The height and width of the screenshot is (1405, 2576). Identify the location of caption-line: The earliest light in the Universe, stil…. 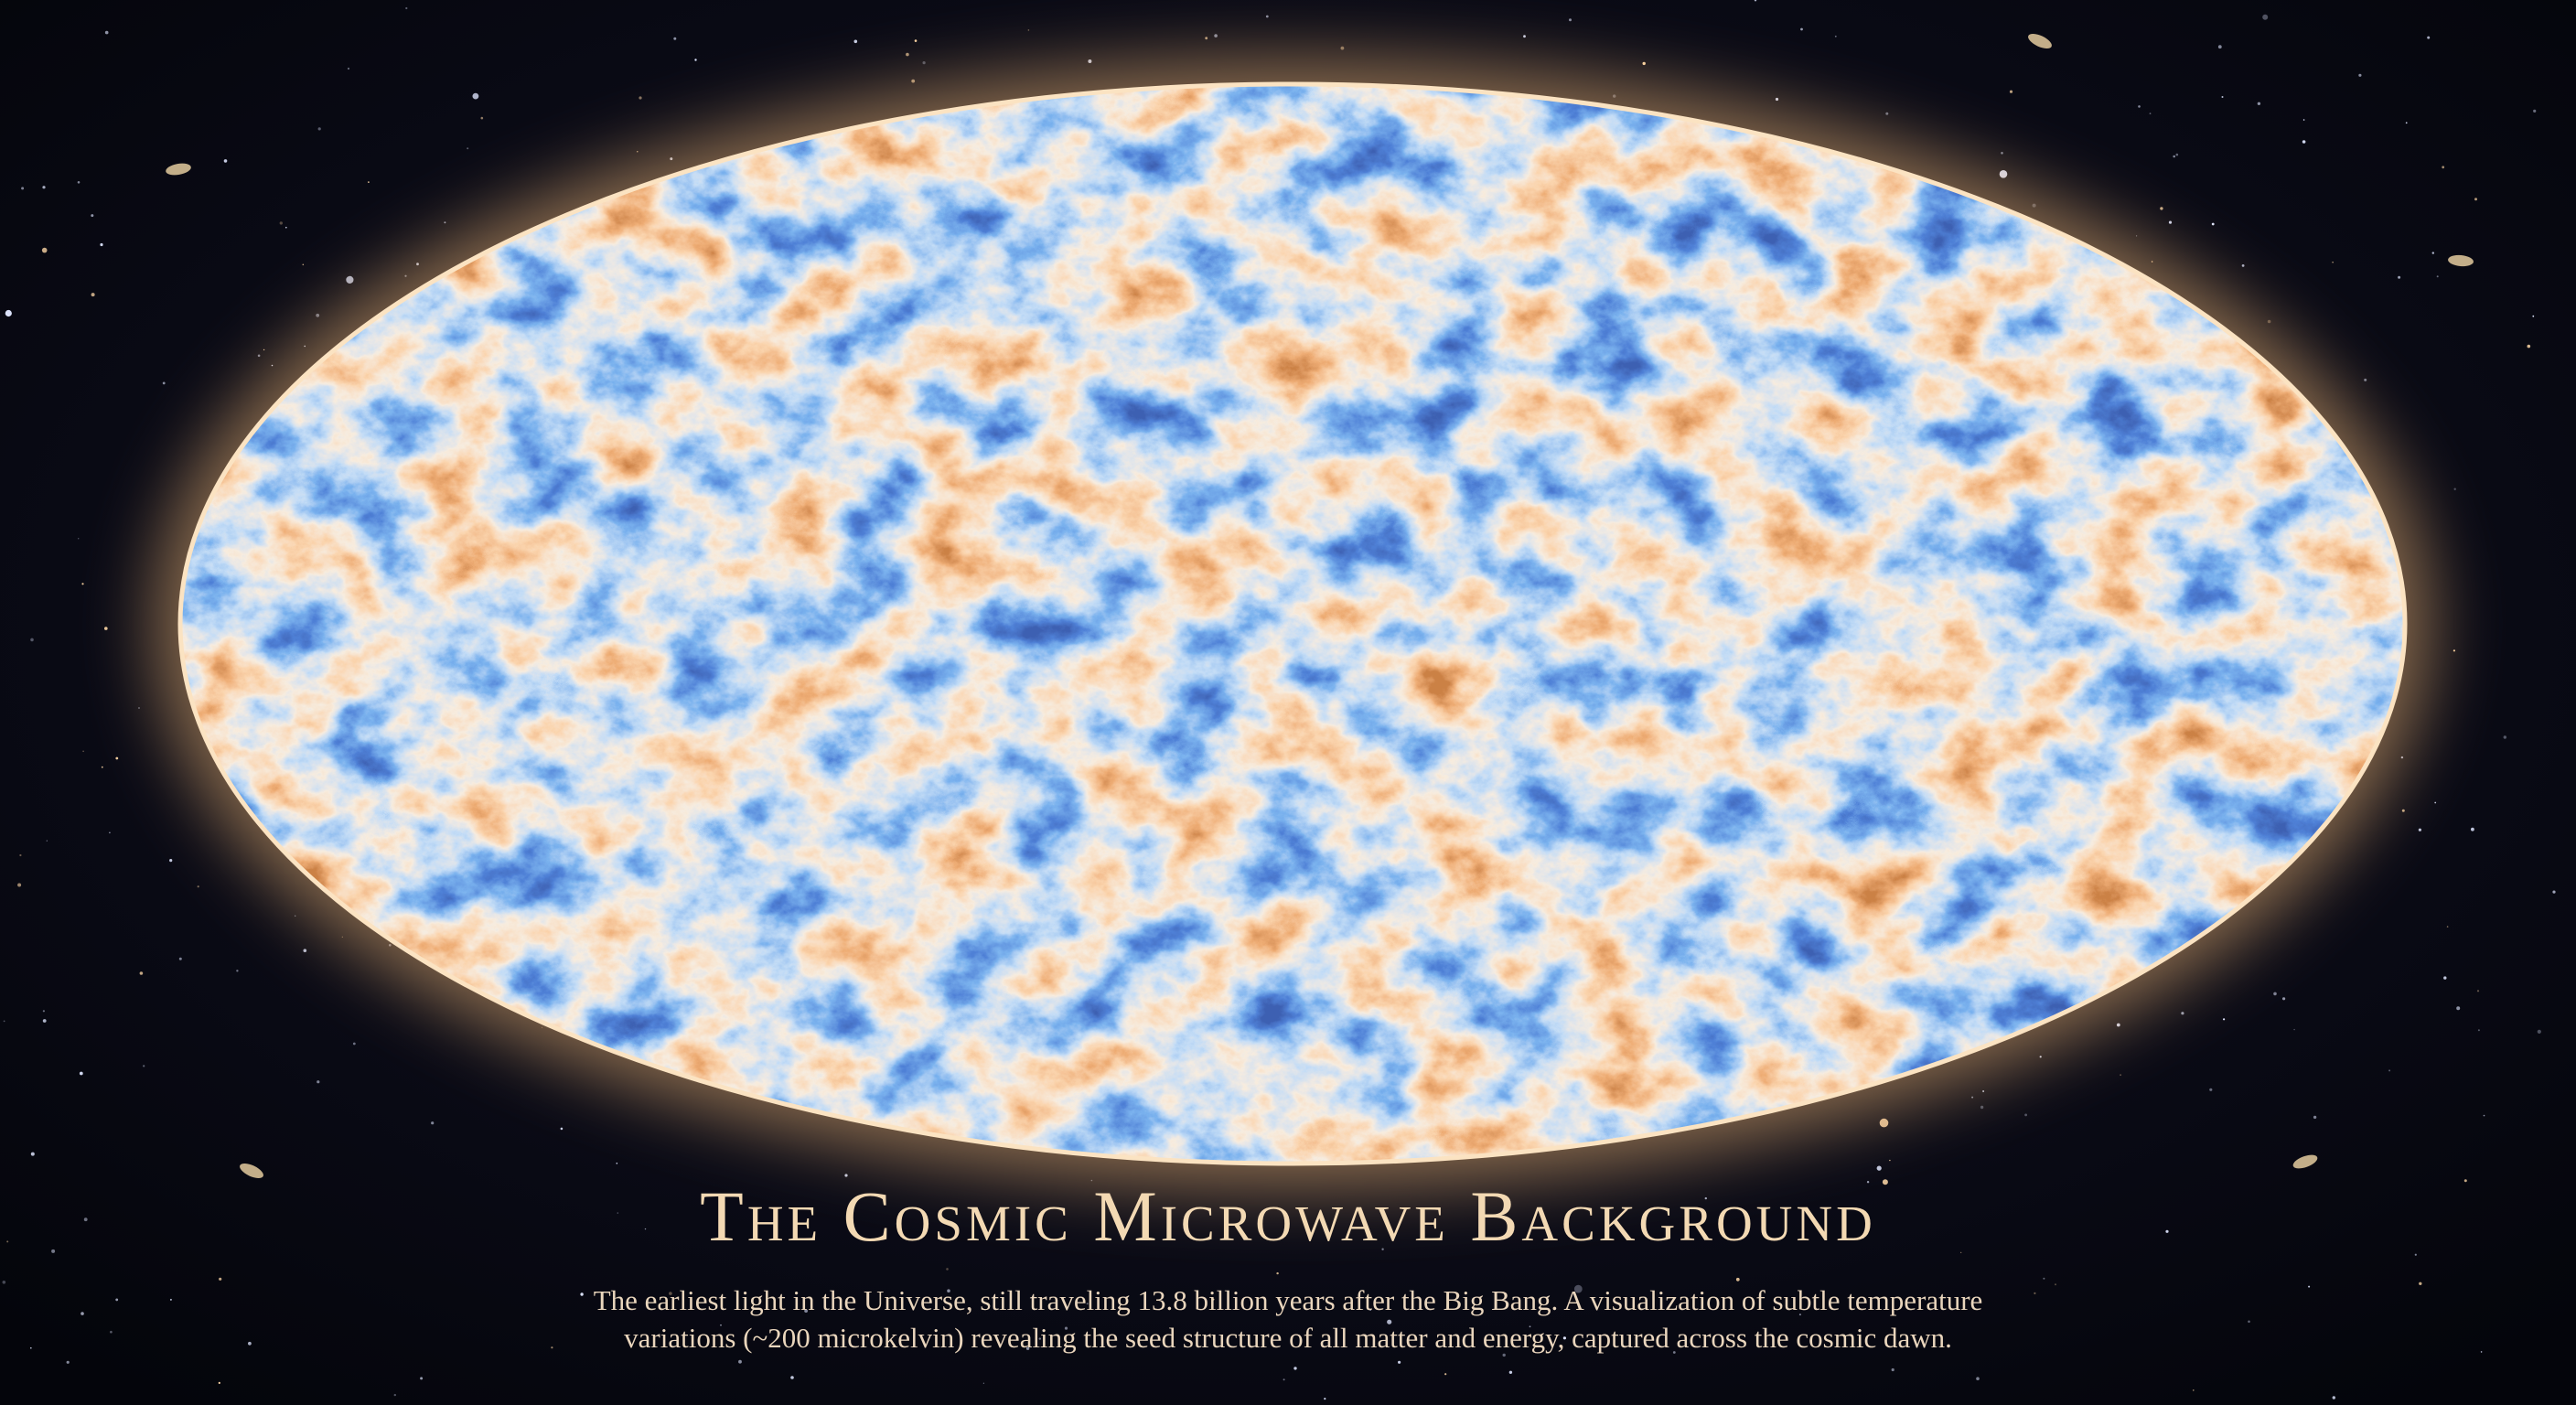
(1288, 1300).